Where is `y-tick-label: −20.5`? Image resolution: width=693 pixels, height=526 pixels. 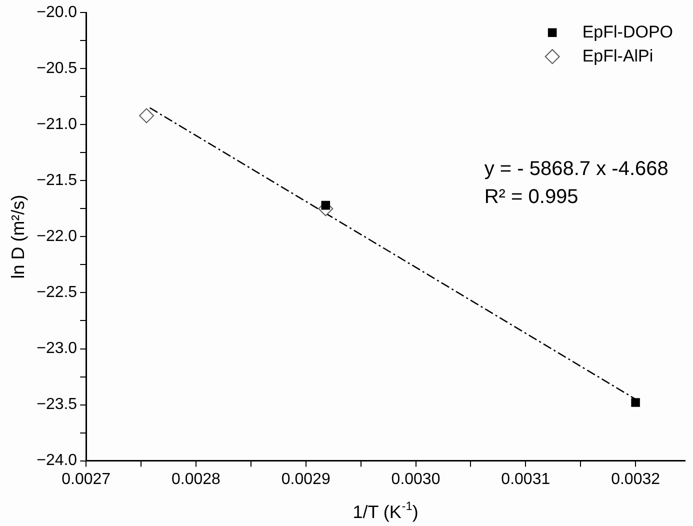
y-tick-label: −20.5 is located at coordinates (57, 69).